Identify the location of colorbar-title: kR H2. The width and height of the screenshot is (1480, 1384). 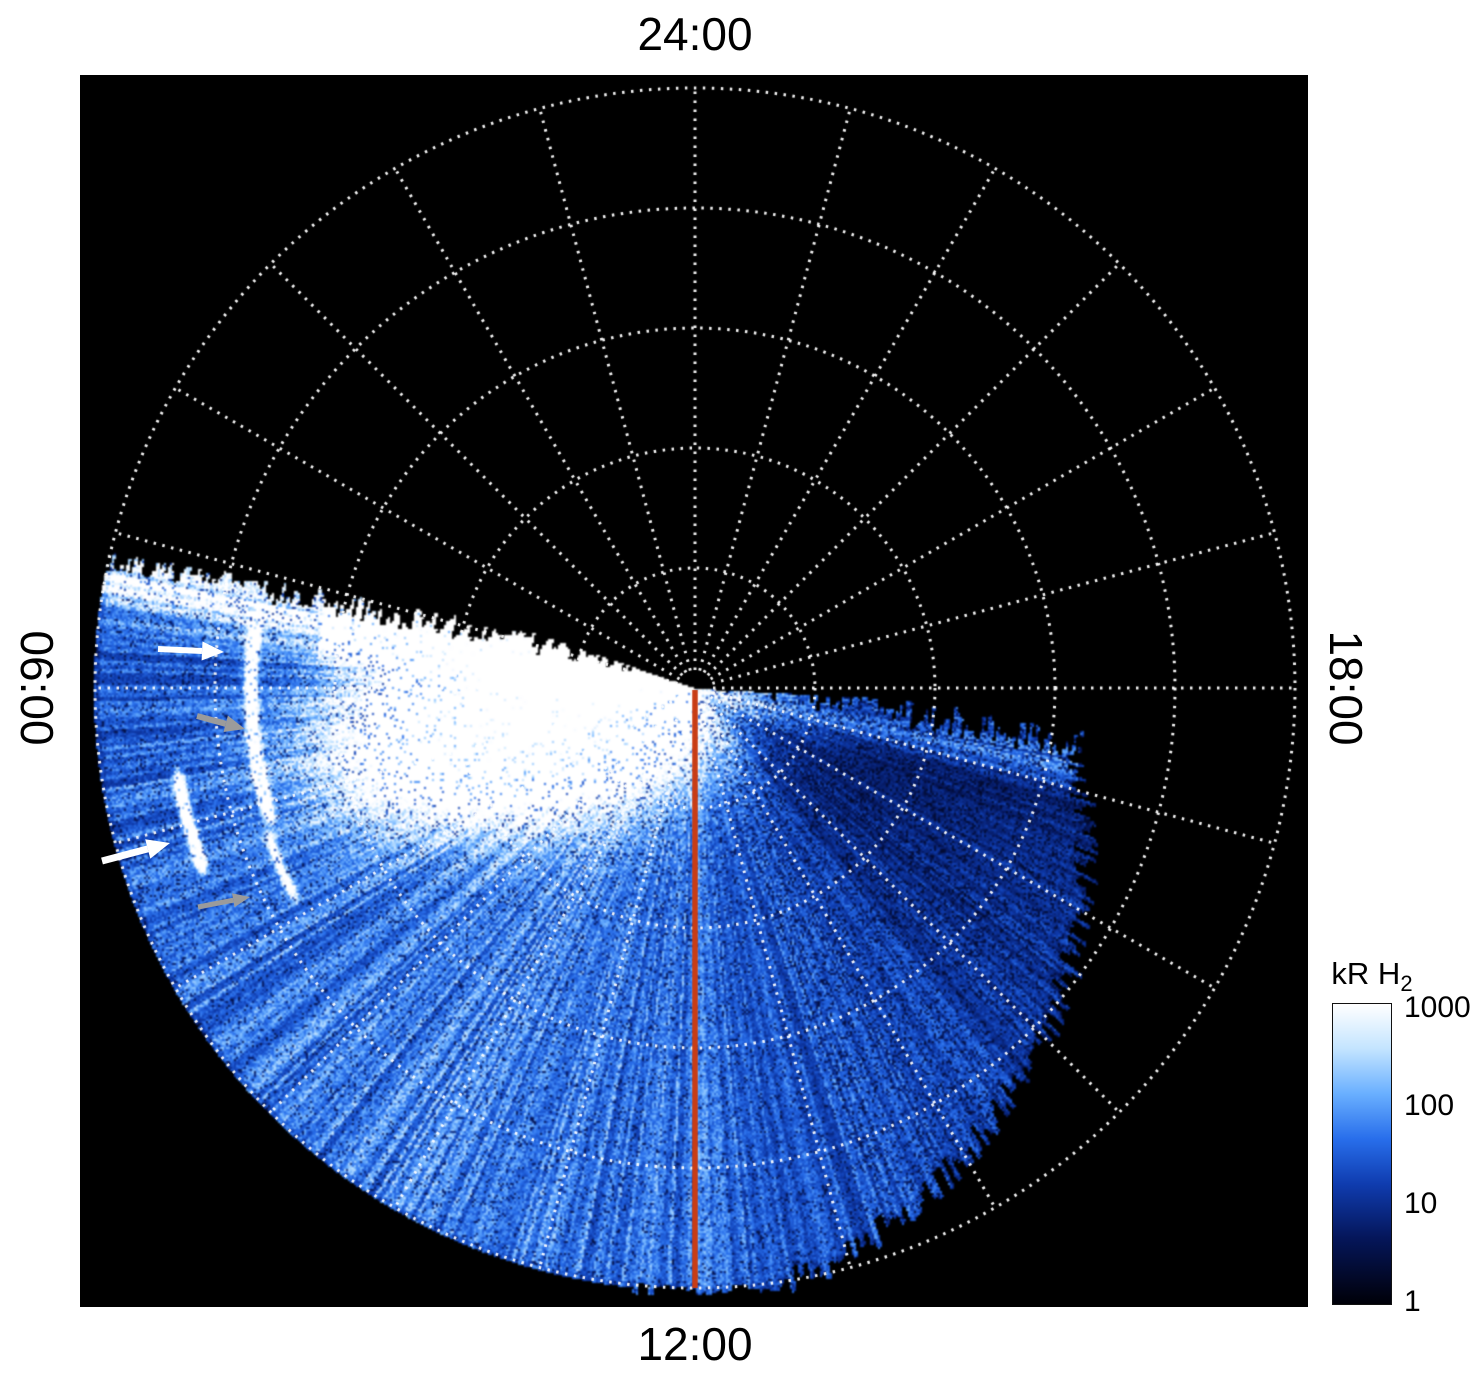
(1372, 976).